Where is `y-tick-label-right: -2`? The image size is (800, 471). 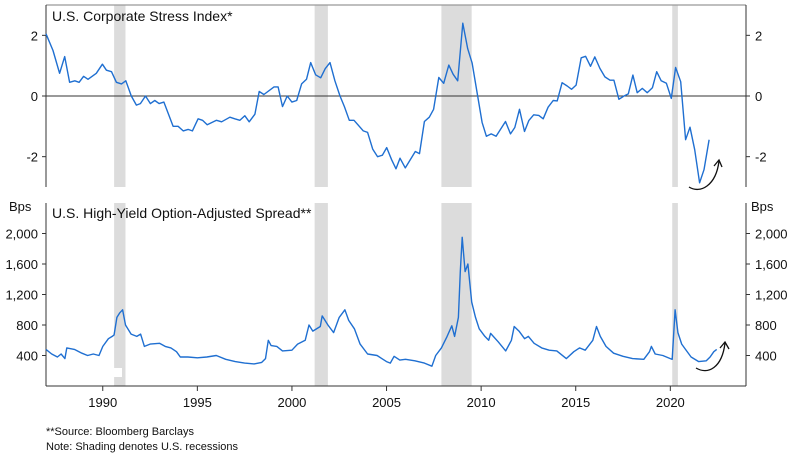 y-tick-label-right: -2 is located at coordinates (761, 157).